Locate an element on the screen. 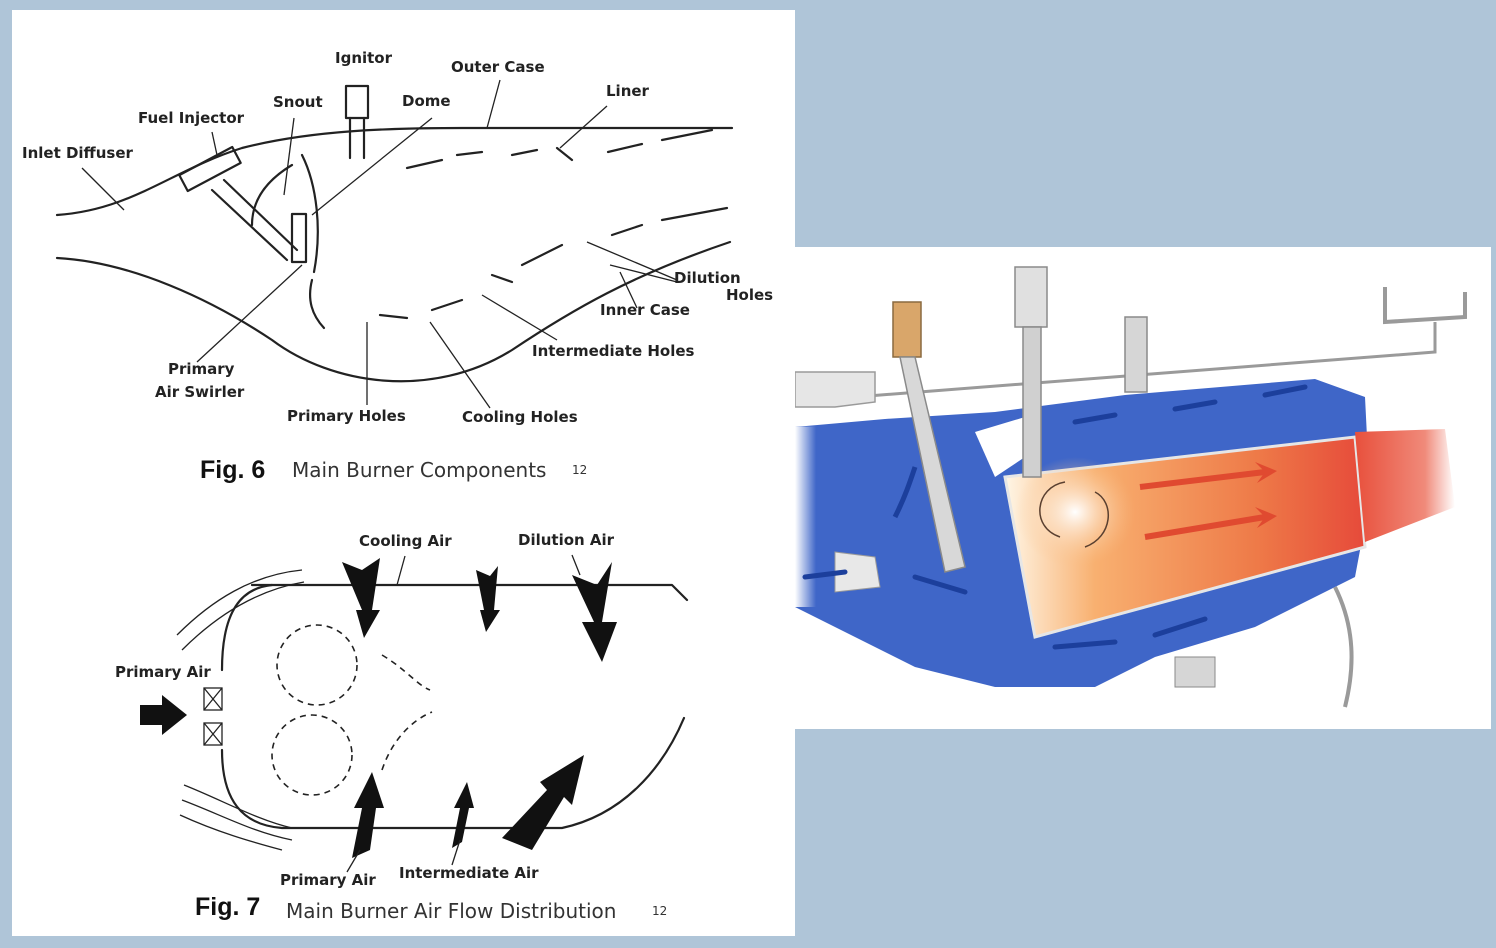  leader-liner is located at coordinates (583, 127).